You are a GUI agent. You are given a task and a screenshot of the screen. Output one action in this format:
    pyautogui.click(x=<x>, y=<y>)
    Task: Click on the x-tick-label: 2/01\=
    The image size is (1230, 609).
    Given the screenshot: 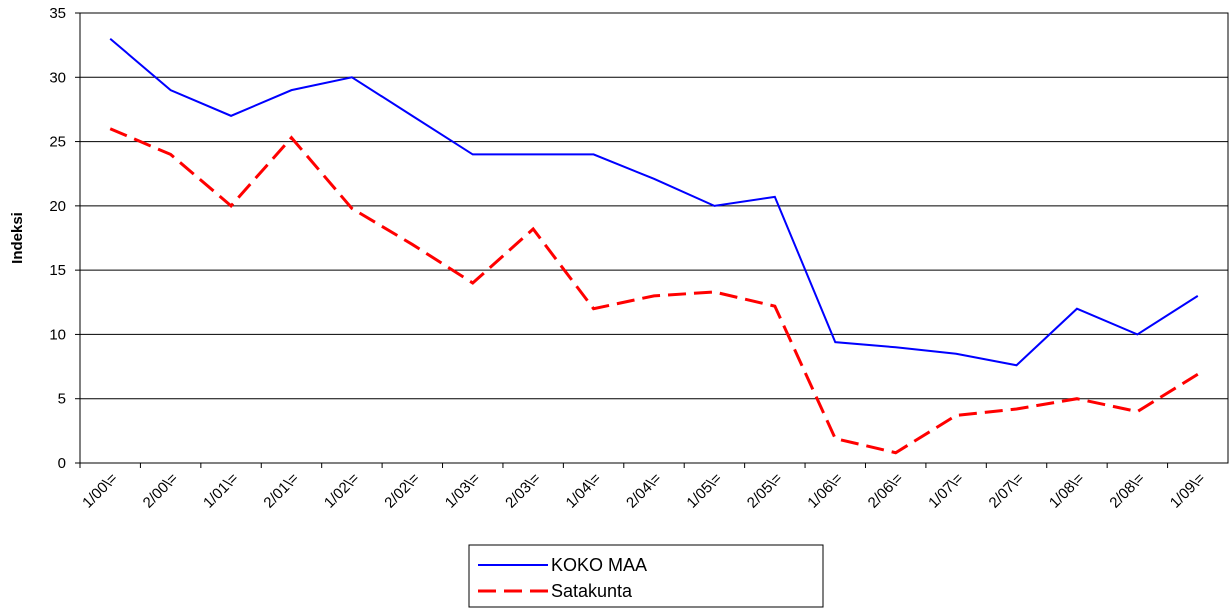 What is the action you would take?
    pyautogui.click(x=281, y=491)
    